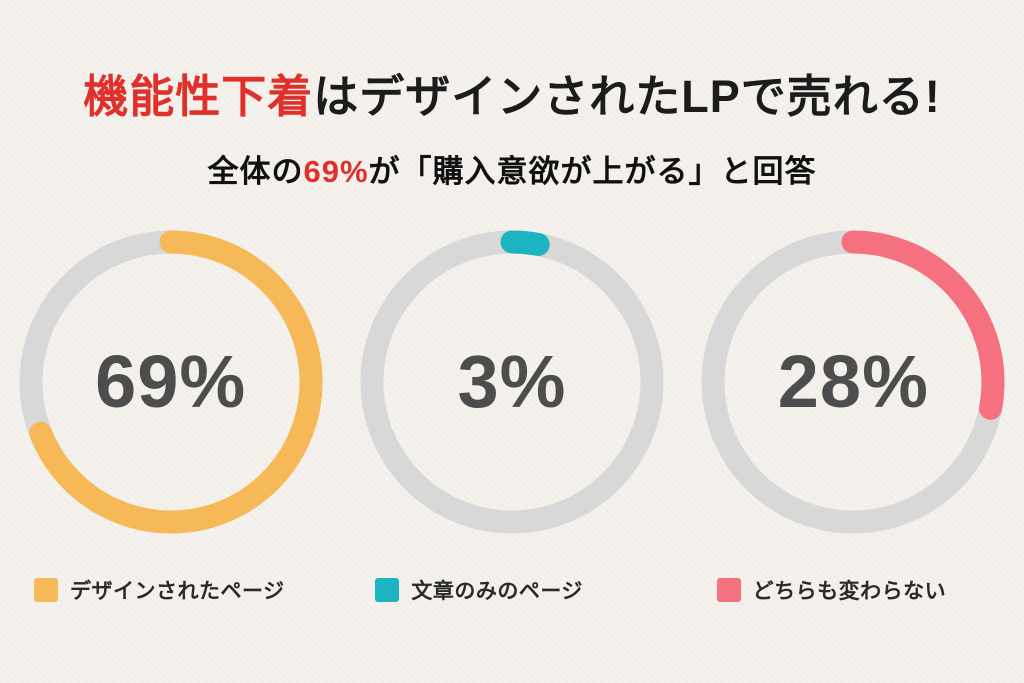  What do you see at coordinates (255, 171) in the screenshot?
I see `subtitle-before: 全体の` at bounding box center [255, 171].